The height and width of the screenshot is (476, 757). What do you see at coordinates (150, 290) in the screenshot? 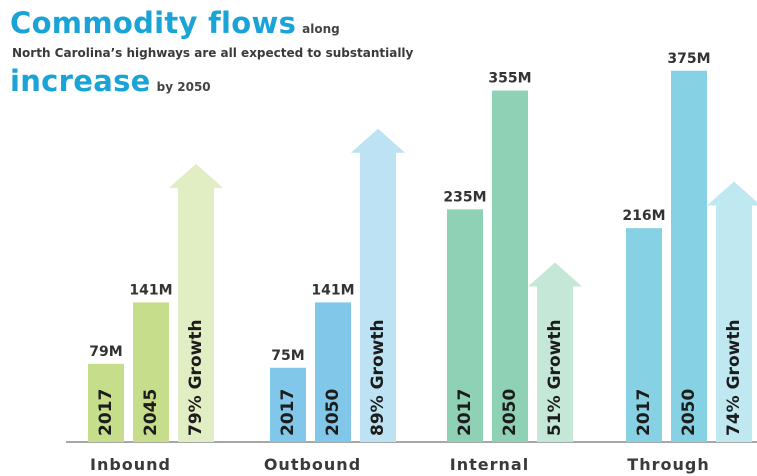
I see `value-label-inbound-2045: 141M` at bounding box center [150, 290].